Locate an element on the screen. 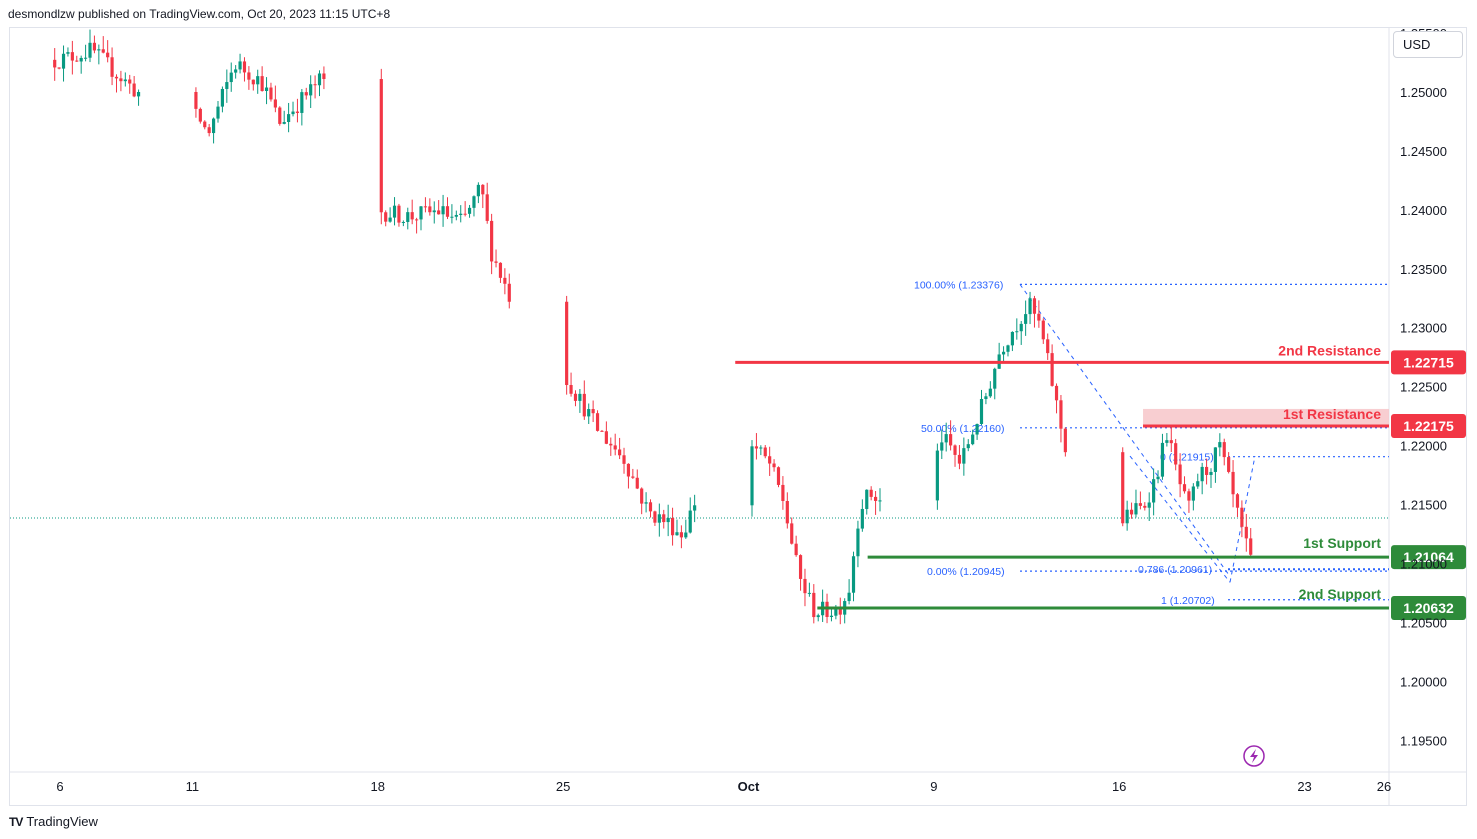 The height and width of the screenshot is (839, 1477). footer-brand: TV TradingView is located at coordinates (53, 821).